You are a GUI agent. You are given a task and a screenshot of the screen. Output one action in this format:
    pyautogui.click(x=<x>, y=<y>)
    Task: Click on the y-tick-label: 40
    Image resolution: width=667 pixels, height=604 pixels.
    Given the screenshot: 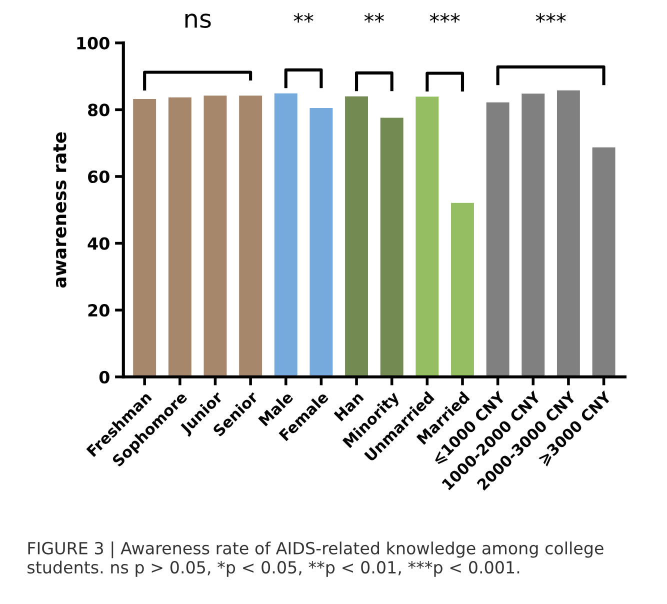 What is the action you would take?
    pyautogui.click(x=99, y=243)
    